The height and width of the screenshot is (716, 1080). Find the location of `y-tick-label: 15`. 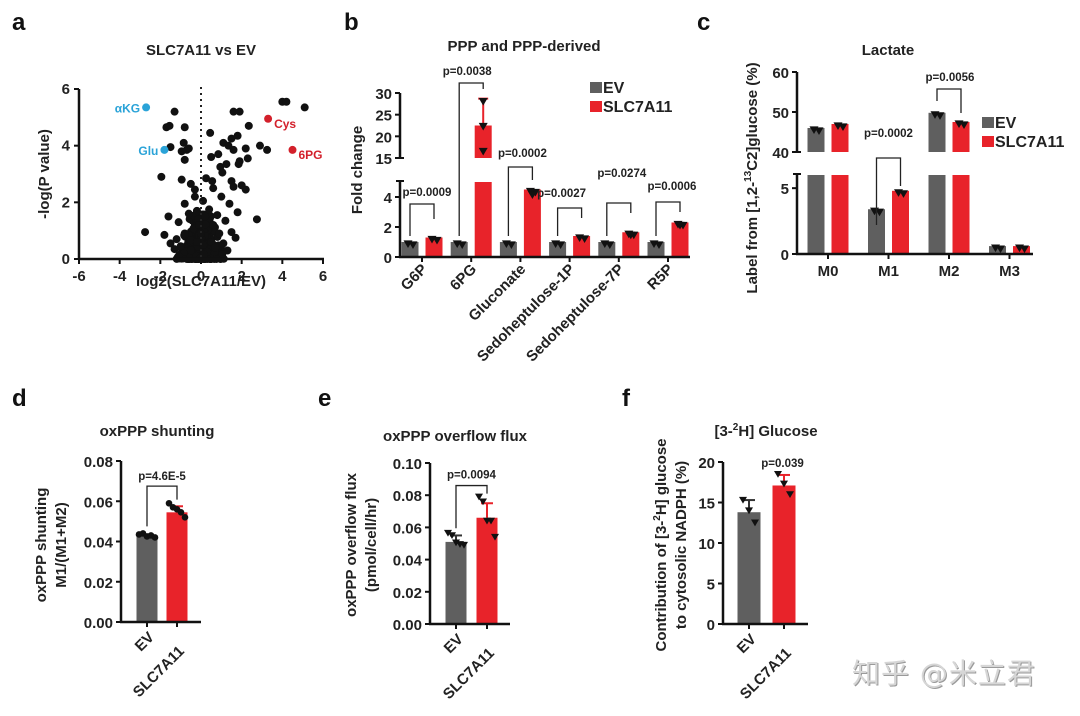

y-tick-label: 15 is located at coordinates (383, 159).